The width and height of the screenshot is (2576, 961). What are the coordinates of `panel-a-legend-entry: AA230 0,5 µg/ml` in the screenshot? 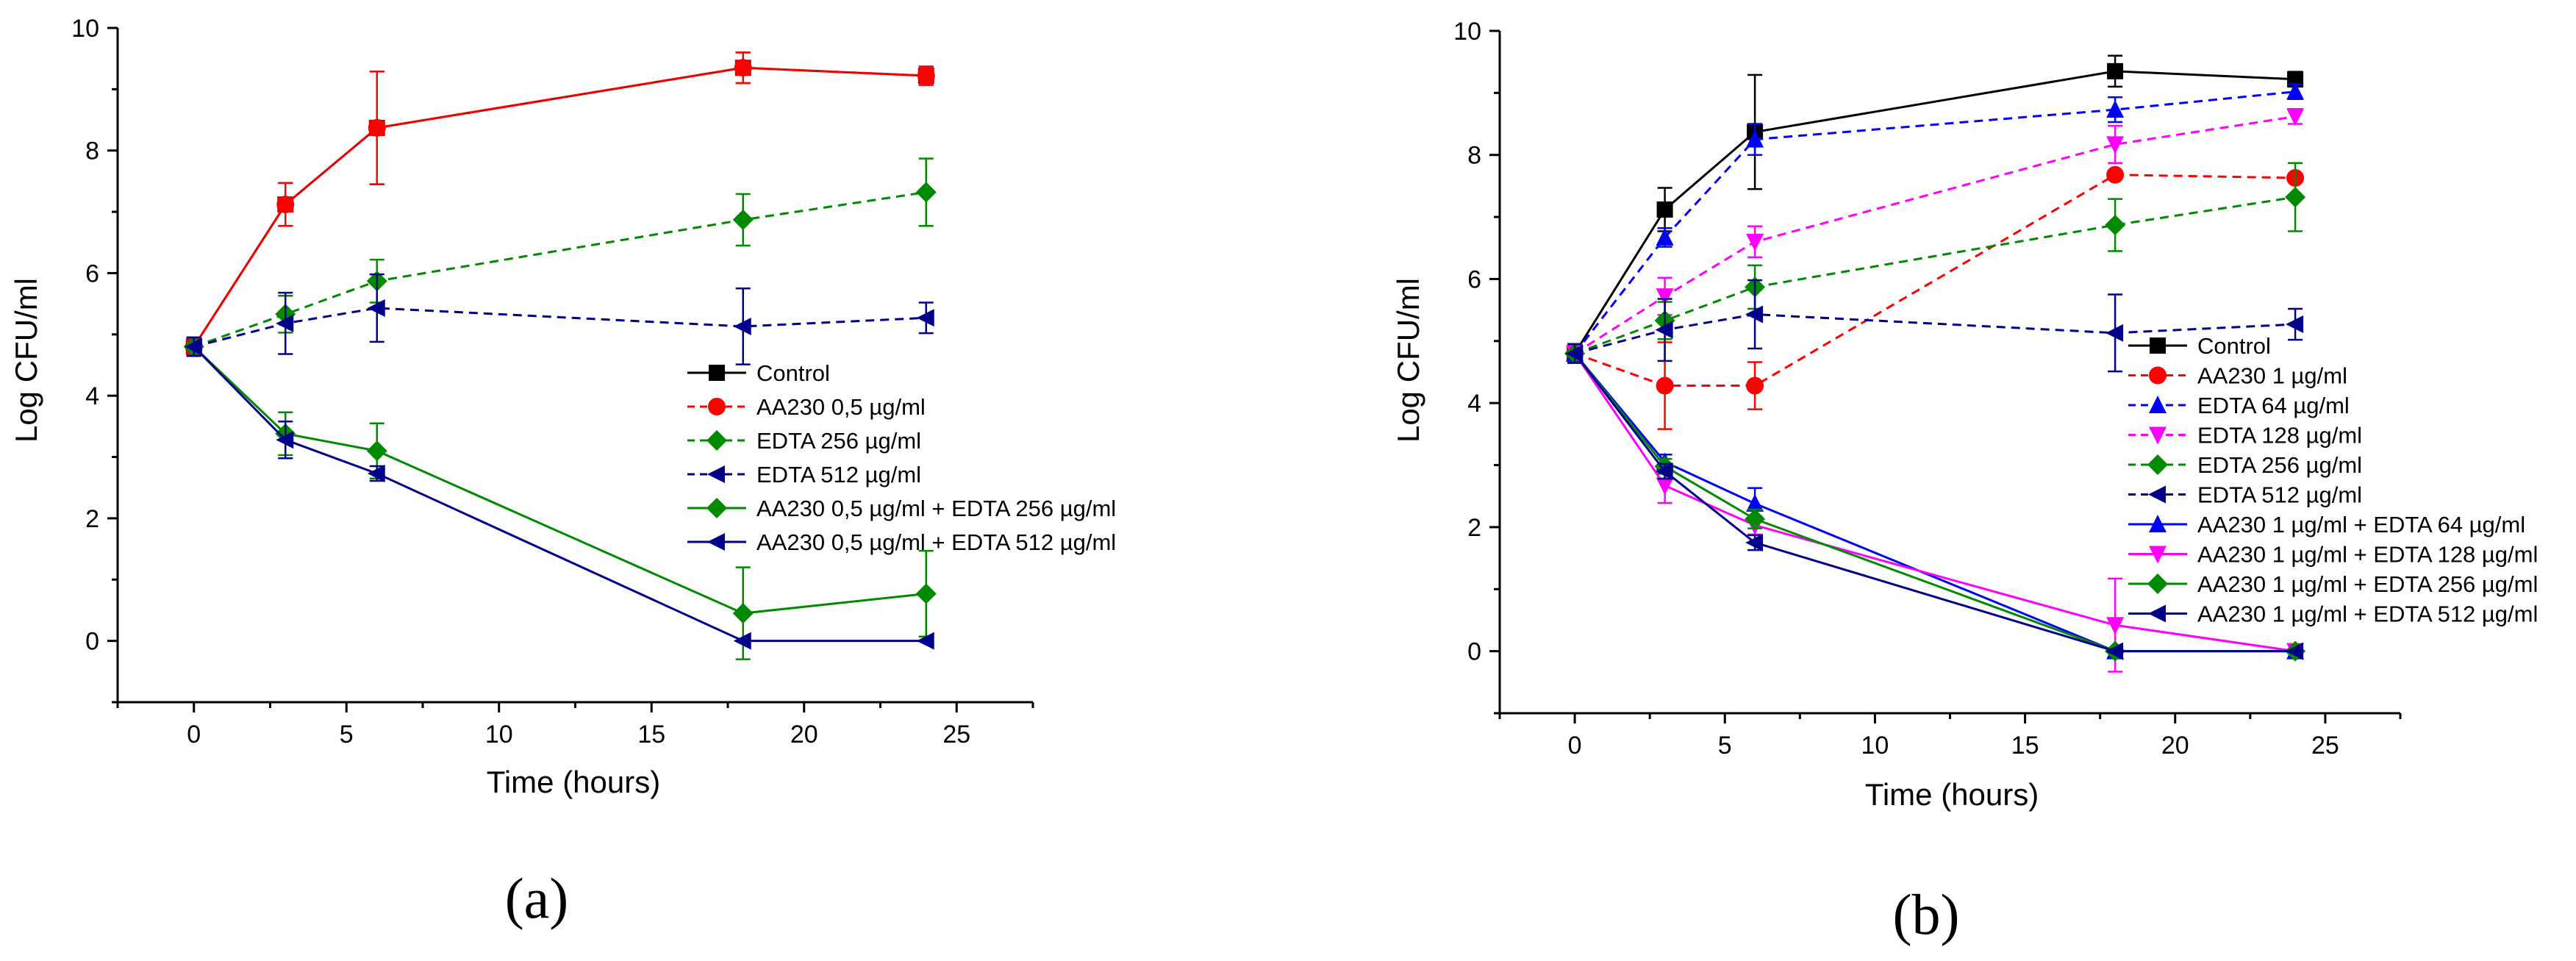 It's located at (807, 407).